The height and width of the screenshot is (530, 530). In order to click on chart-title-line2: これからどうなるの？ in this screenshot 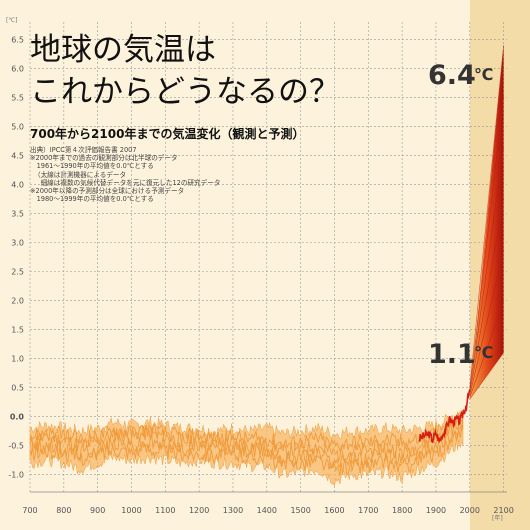, I will do `click(185, 92)`.